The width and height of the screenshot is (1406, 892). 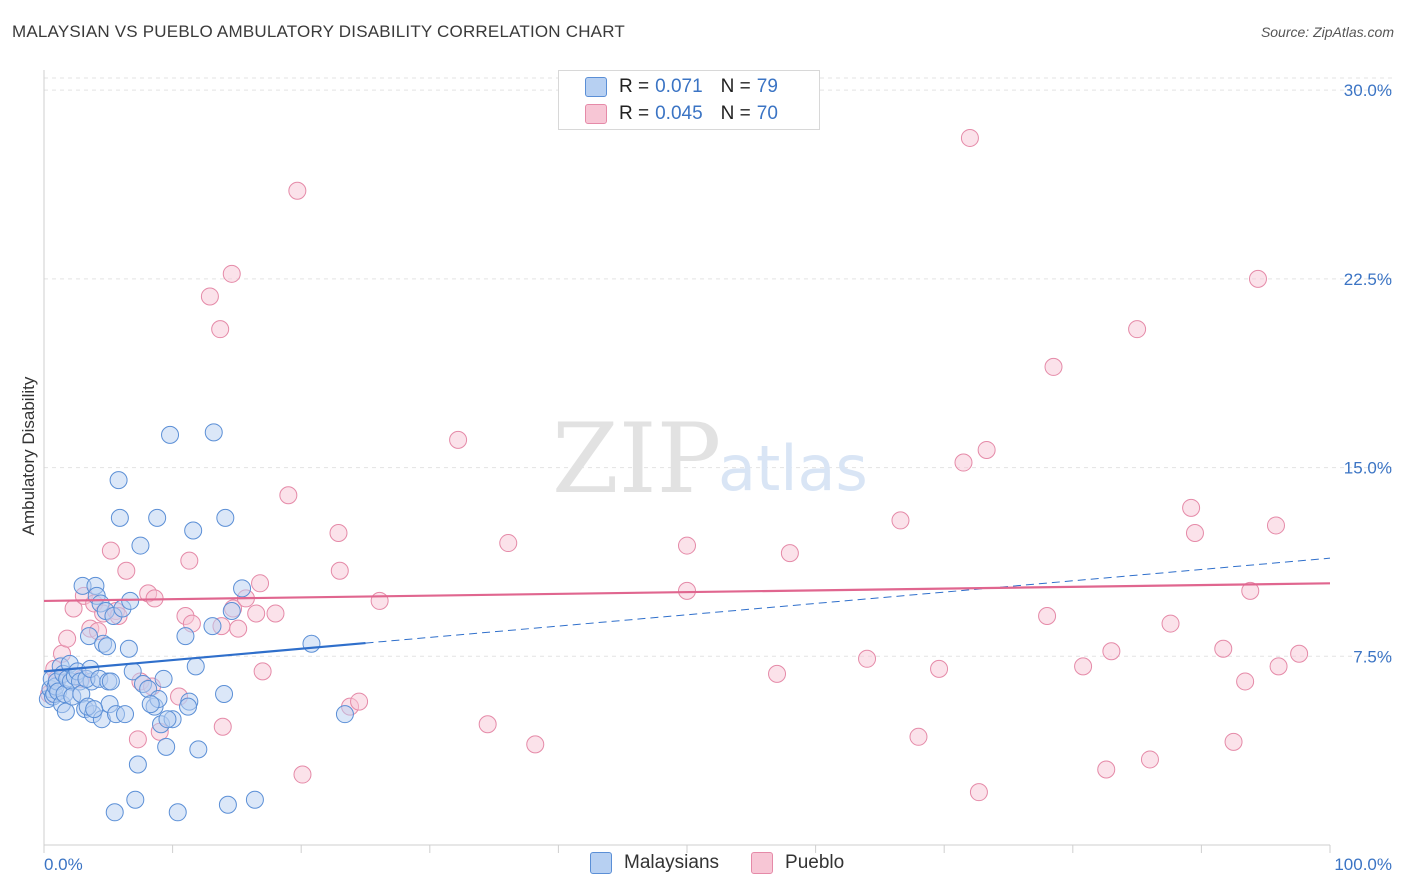 I want to click on trend-lines, so click(x=687, y=615).